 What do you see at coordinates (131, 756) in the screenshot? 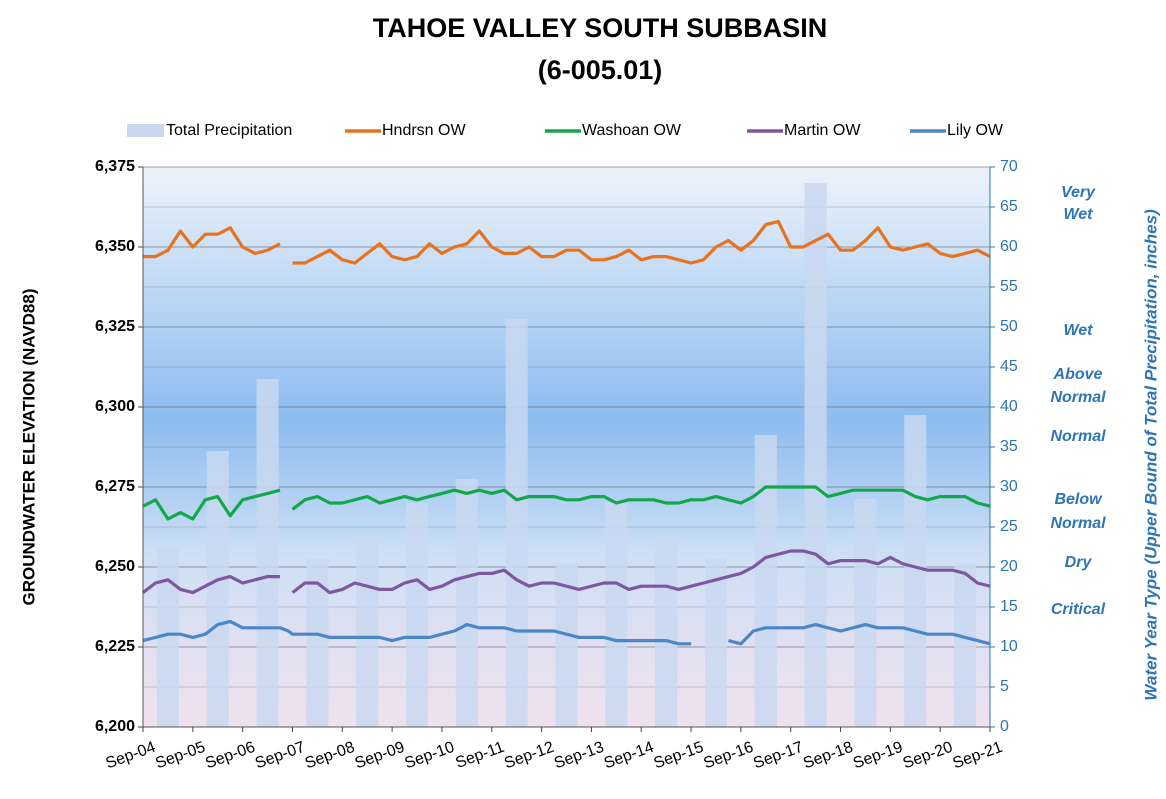
I see `x-tick-label: Sep-04` at bounding box center [131, 756].